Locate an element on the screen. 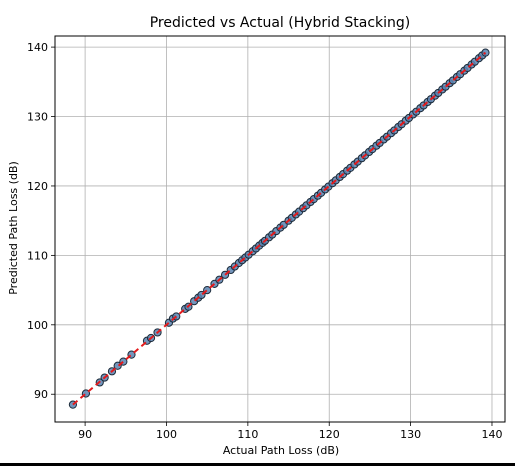 This screenshot has height=470, width=515. x-tick-label: 110 is located at coordinates (247, 434).